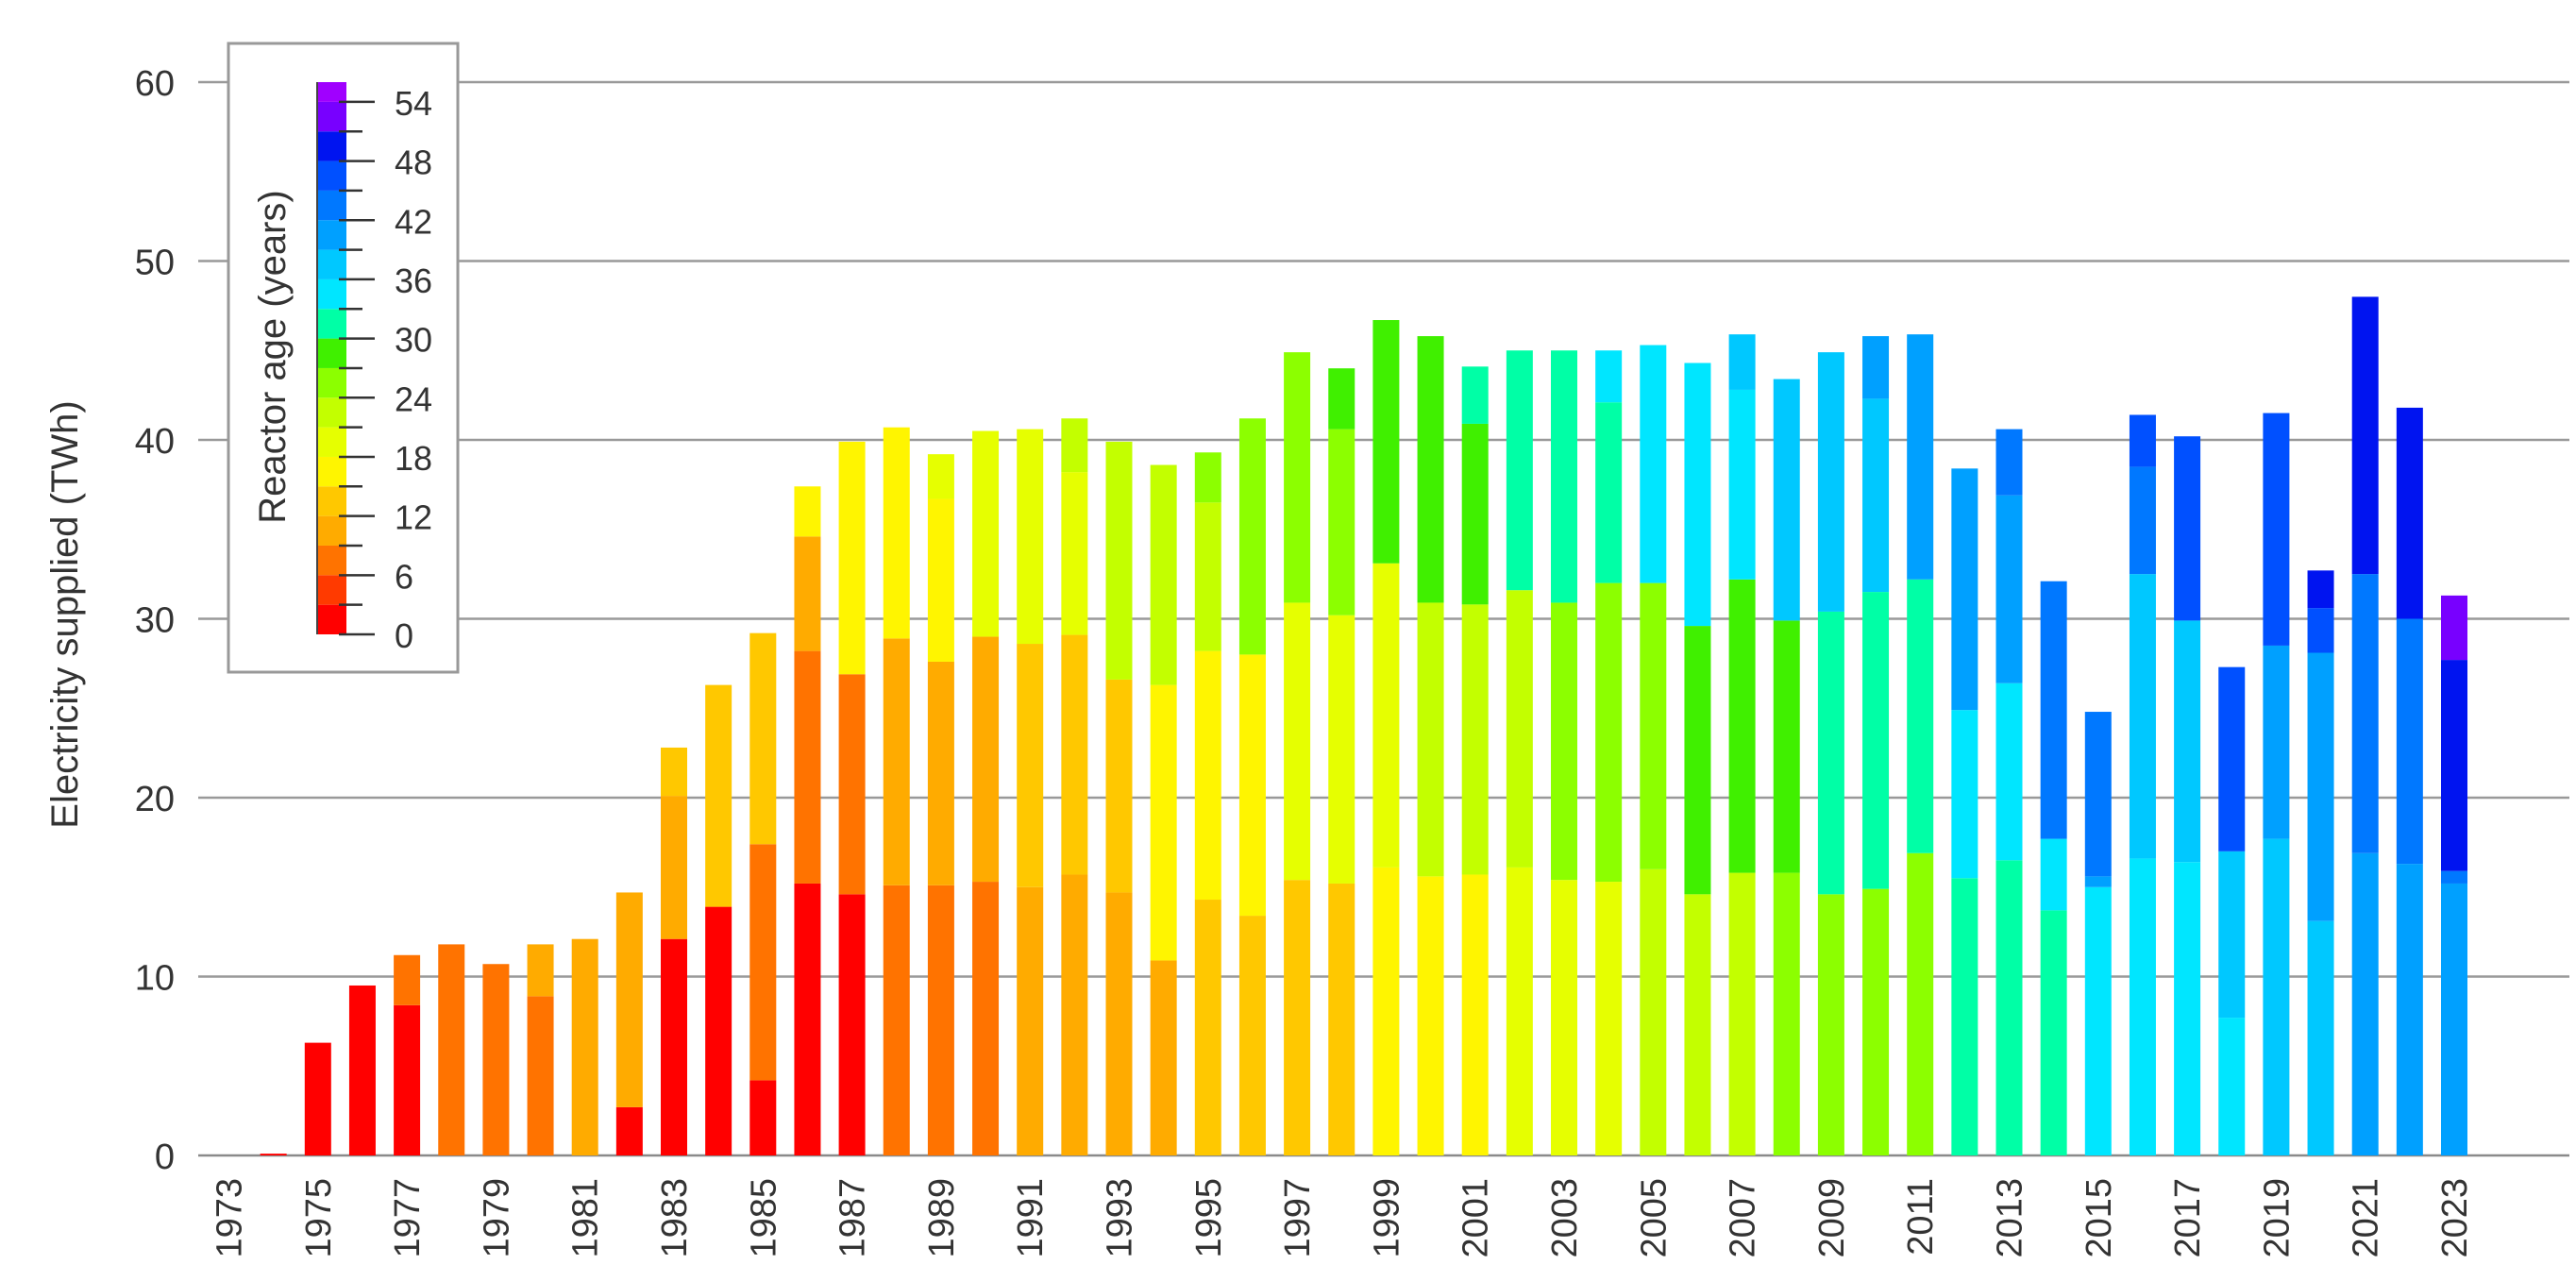  Describe the element at coordinates (1386, 737) in the screenshot. I see `bar-1999` at that location.